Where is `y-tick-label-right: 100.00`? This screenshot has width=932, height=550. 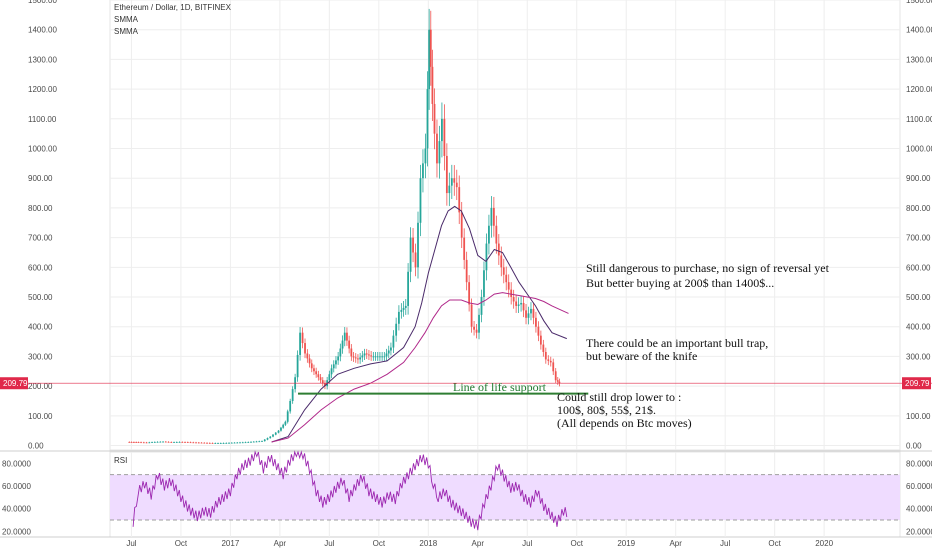 y-tick-label-right: 100.00 is located at coordinates (918, 416).